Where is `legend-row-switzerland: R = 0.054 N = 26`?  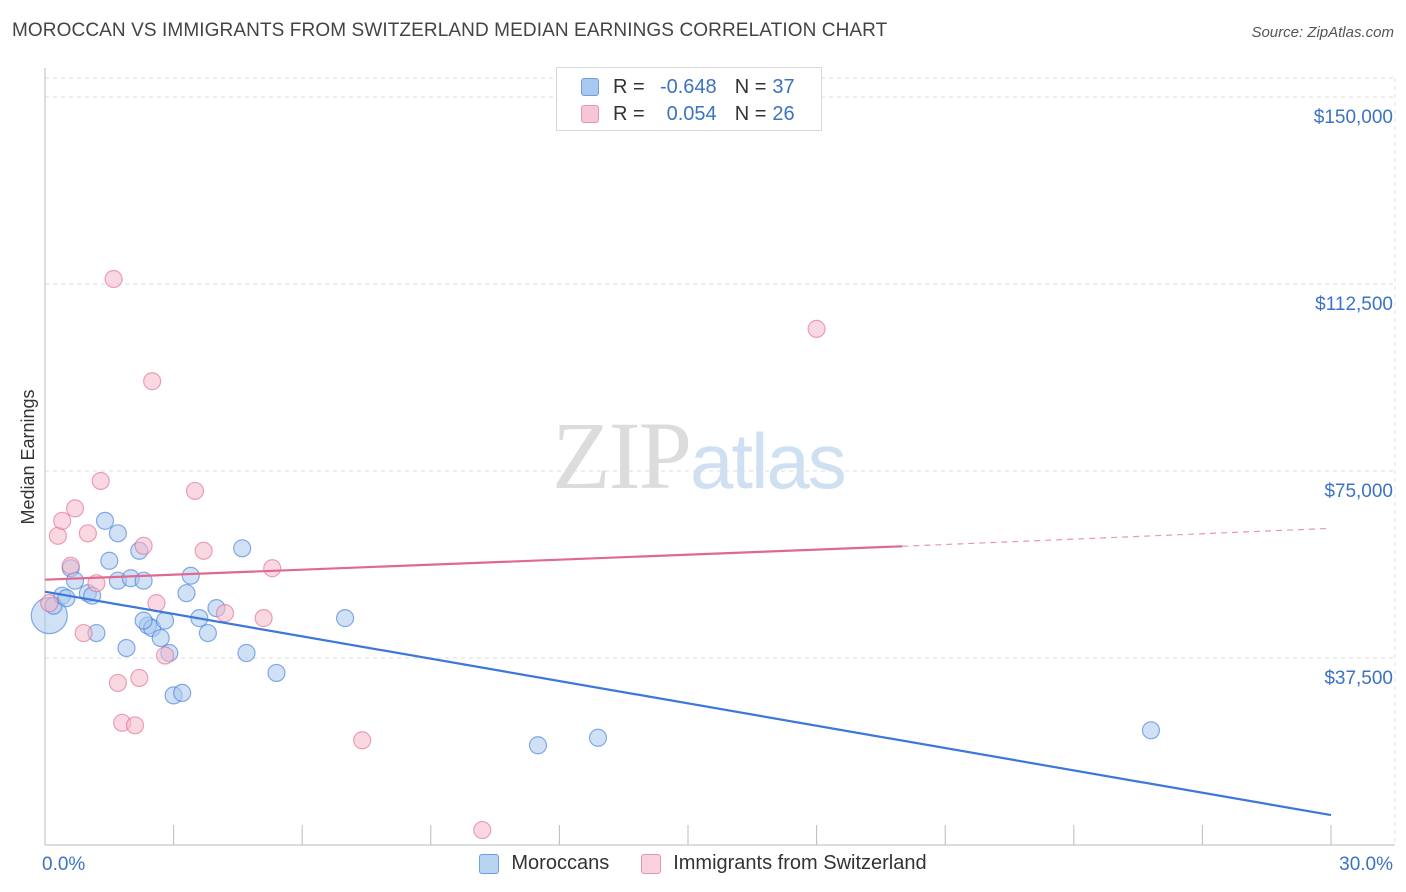 legend-row-switzerland: R = 0.054 N = 26 is located at coordinates (688, 114).